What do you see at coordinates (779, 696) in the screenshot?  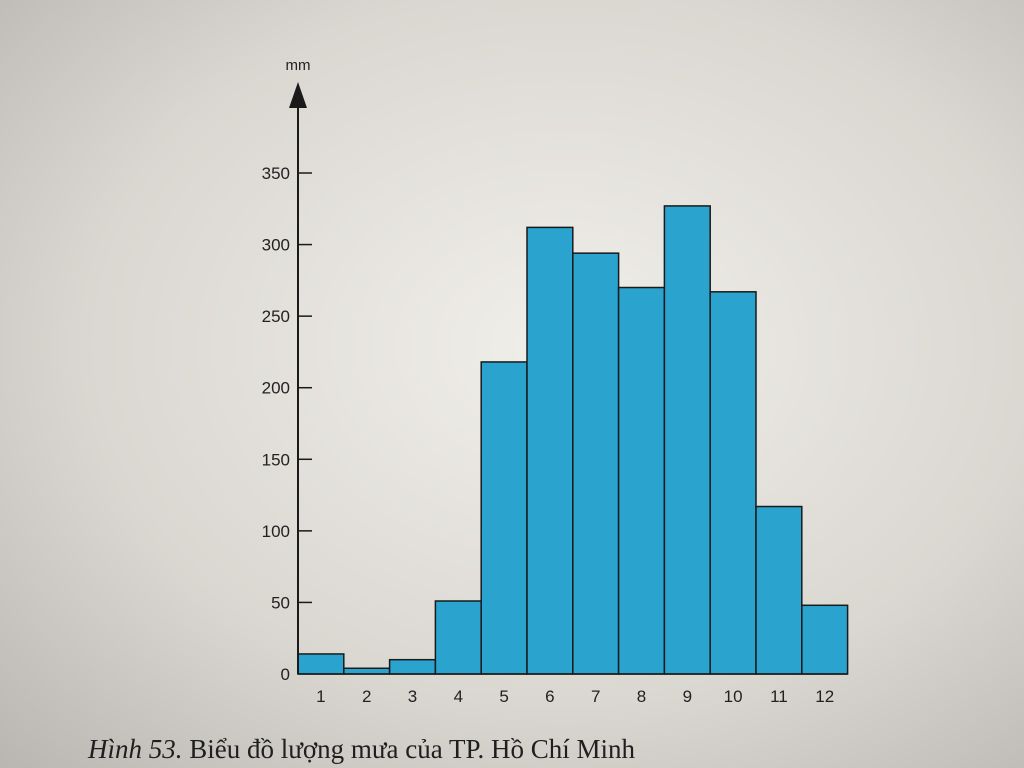 I see `x-tick-label-11: 11` at bounding box center [779, 696].